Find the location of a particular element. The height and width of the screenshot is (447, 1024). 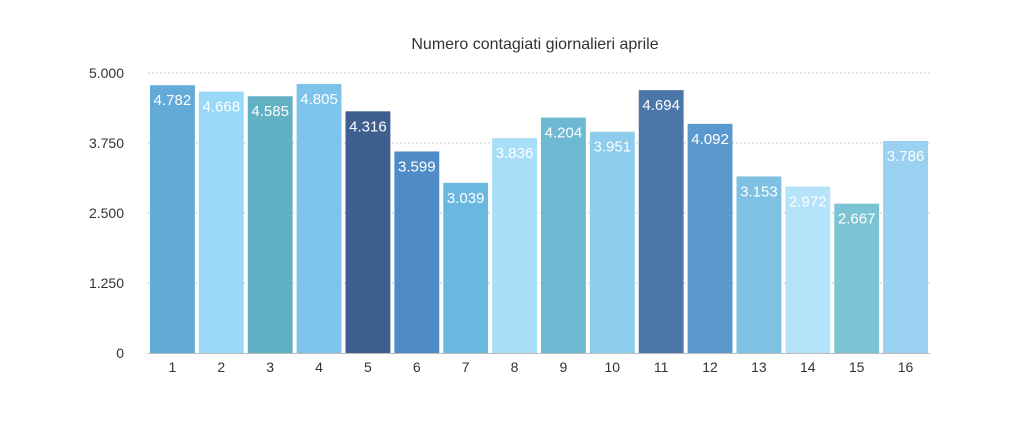

x-tick-label: 14 is located at coordinates (808, 367).